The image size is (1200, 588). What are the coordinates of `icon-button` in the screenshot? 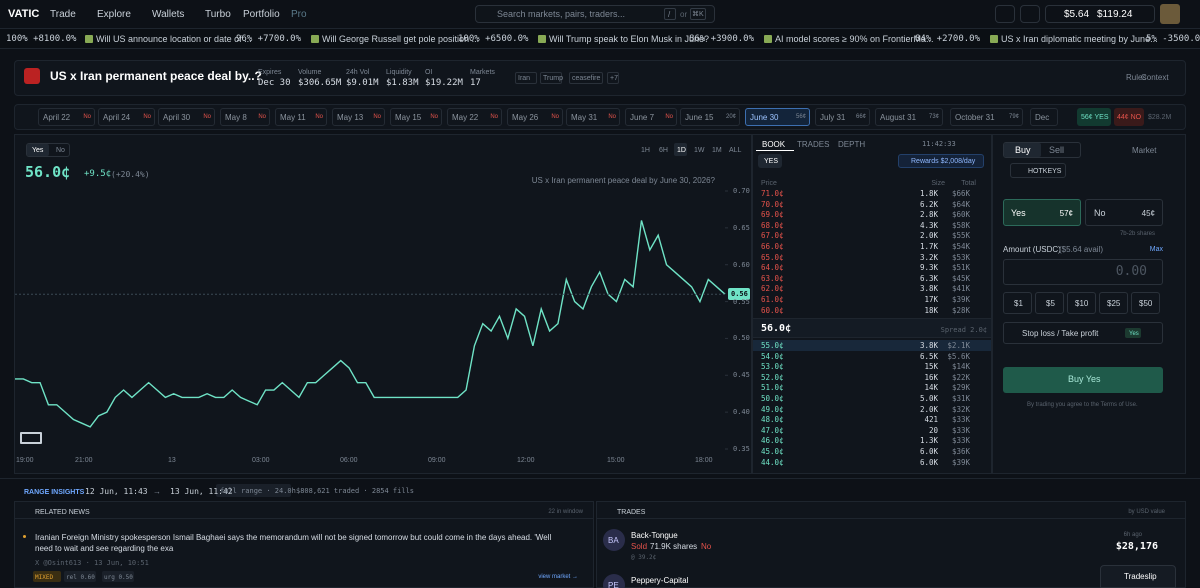 It's located at (1005, 14).